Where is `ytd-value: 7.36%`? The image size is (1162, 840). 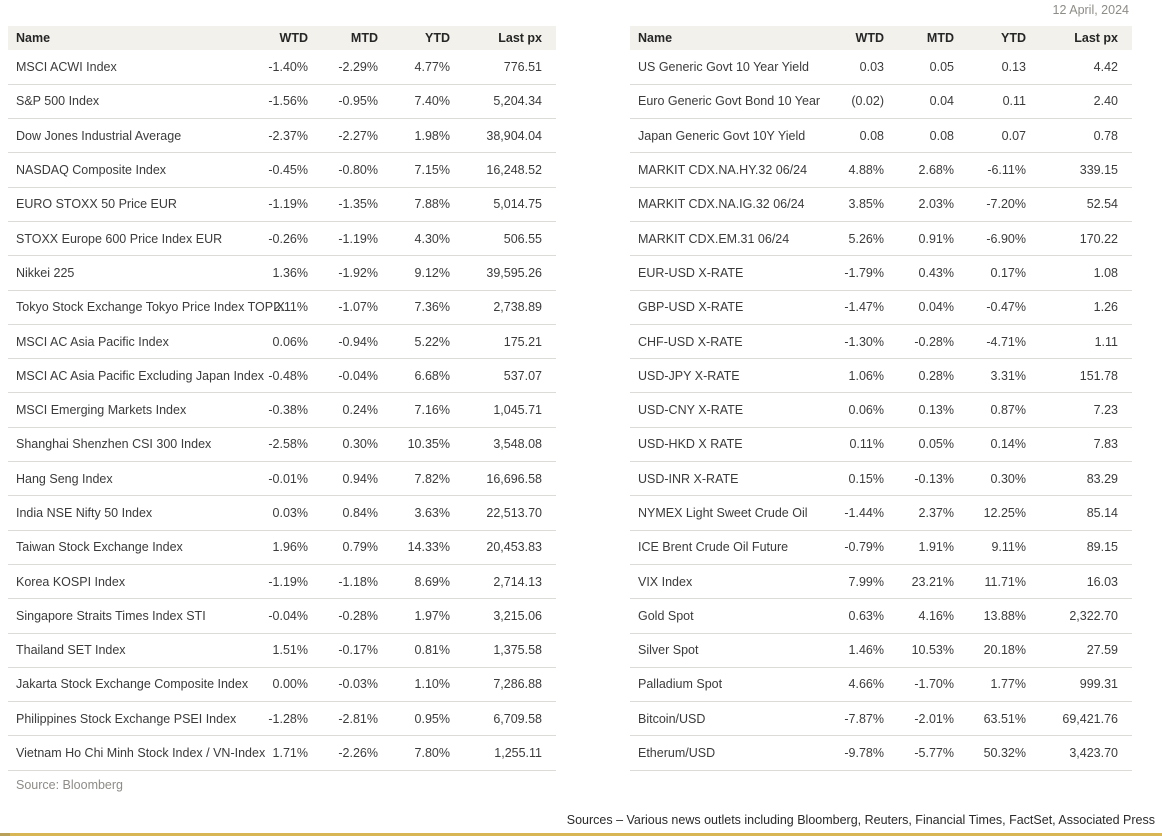 ytd-value: 7.36% is located at coordinates (428, 307).